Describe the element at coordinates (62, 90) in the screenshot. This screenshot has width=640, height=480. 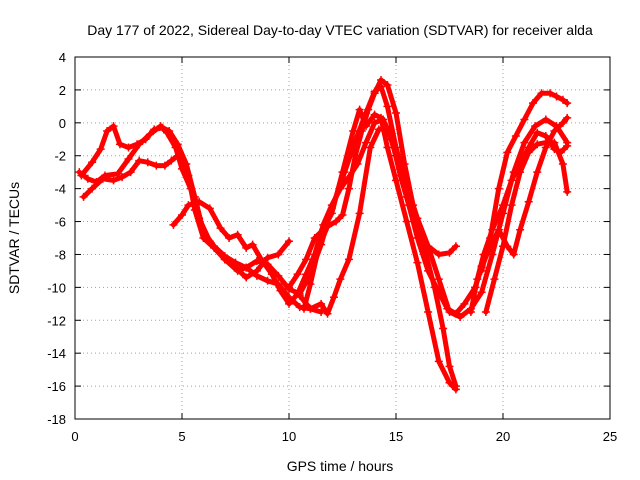
I see `y-tick-label: 2` at that location.